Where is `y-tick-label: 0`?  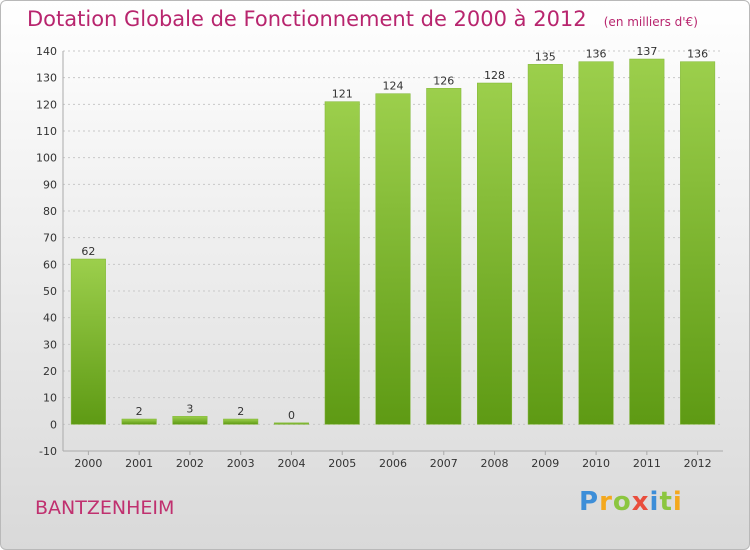
y-tick-label: 0 is located at coordinates (53, 424).